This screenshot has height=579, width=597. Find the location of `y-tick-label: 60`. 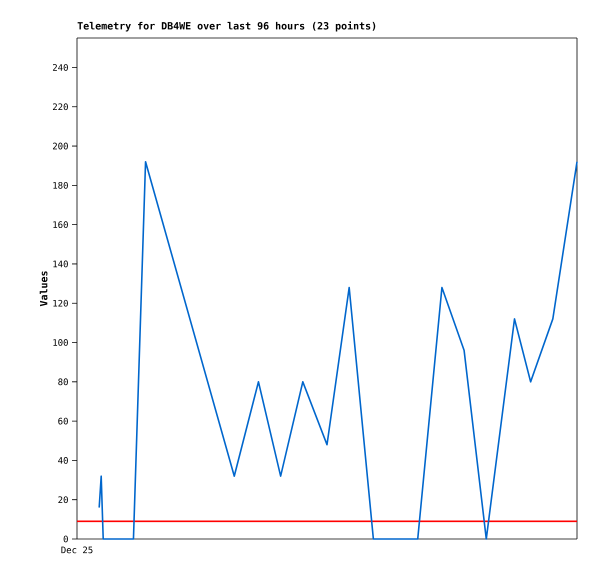

y-tick-label: 60 is located at coordinates (63, 421).